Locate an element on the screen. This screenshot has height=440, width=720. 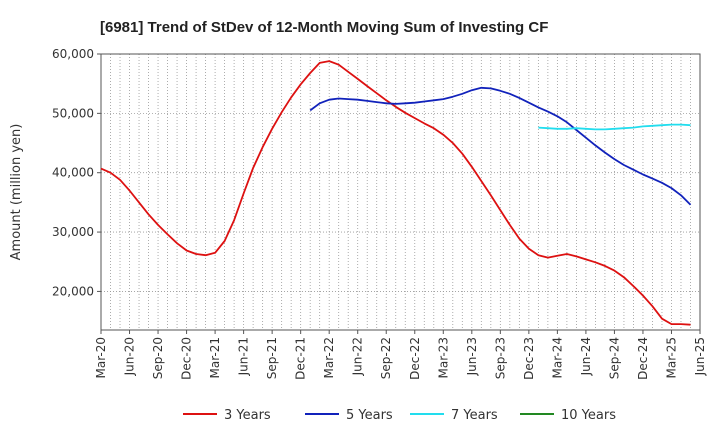
x-tick-label: Jun-20 is located at coordinates (130, 356).